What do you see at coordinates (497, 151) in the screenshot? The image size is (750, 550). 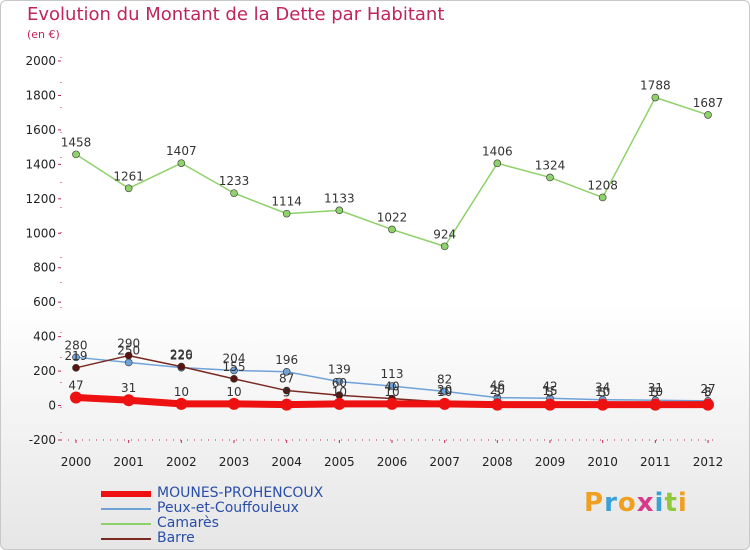 I see `data-label-camares: 1406` at bounding box center [497, 151].